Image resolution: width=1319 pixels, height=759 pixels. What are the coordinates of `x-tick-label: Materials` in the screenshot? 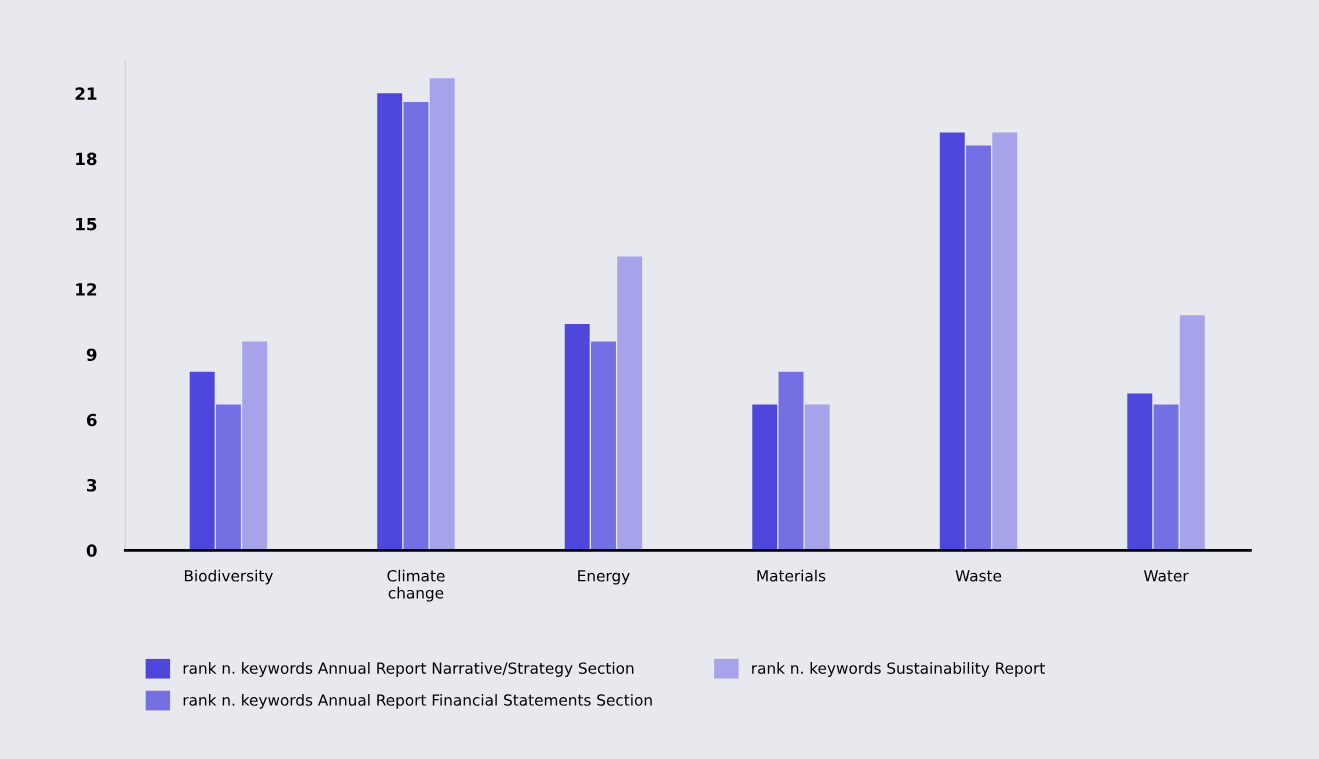 It's located at (791, 575).